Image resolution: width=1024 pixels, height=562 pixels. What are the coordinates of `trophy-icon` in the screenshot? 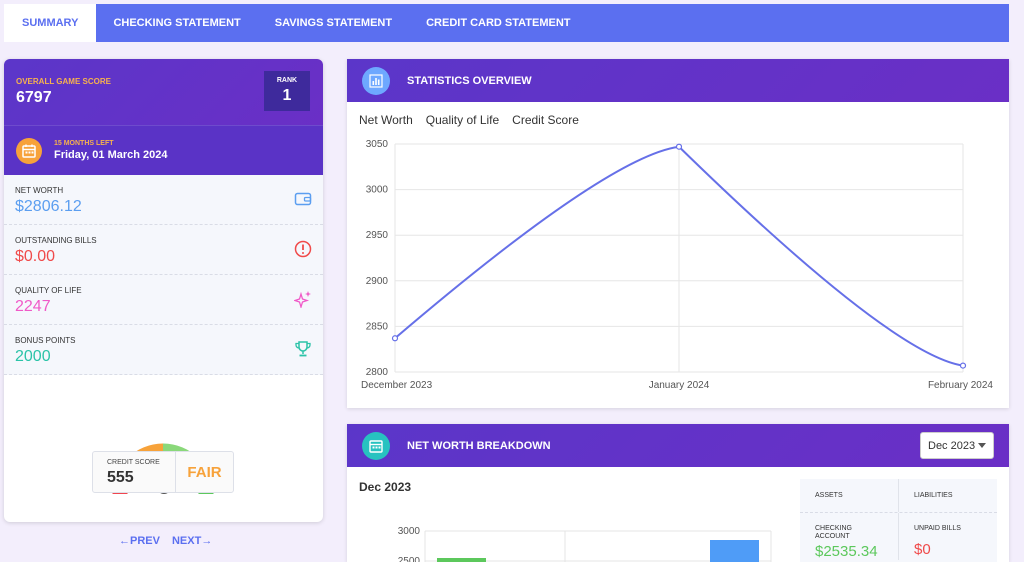 It's located at (303, 349).